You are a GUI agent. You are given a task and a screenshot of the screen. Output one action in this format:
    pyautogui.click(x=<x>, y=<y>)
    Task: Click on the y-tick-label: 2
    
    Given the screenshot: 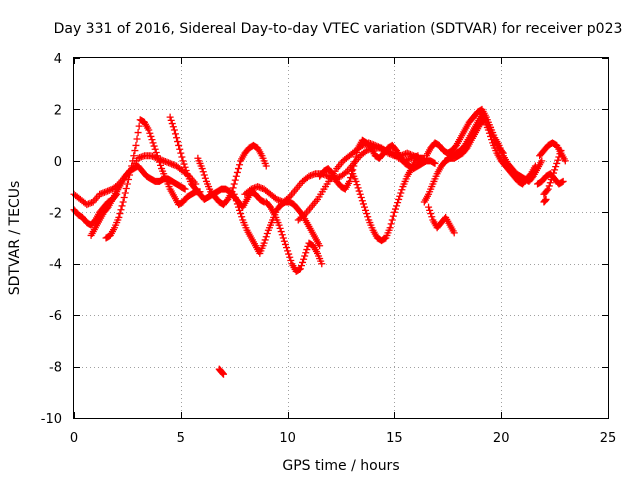 What is the action you would take?
    pyautogui.click(x=58, y=110)
    